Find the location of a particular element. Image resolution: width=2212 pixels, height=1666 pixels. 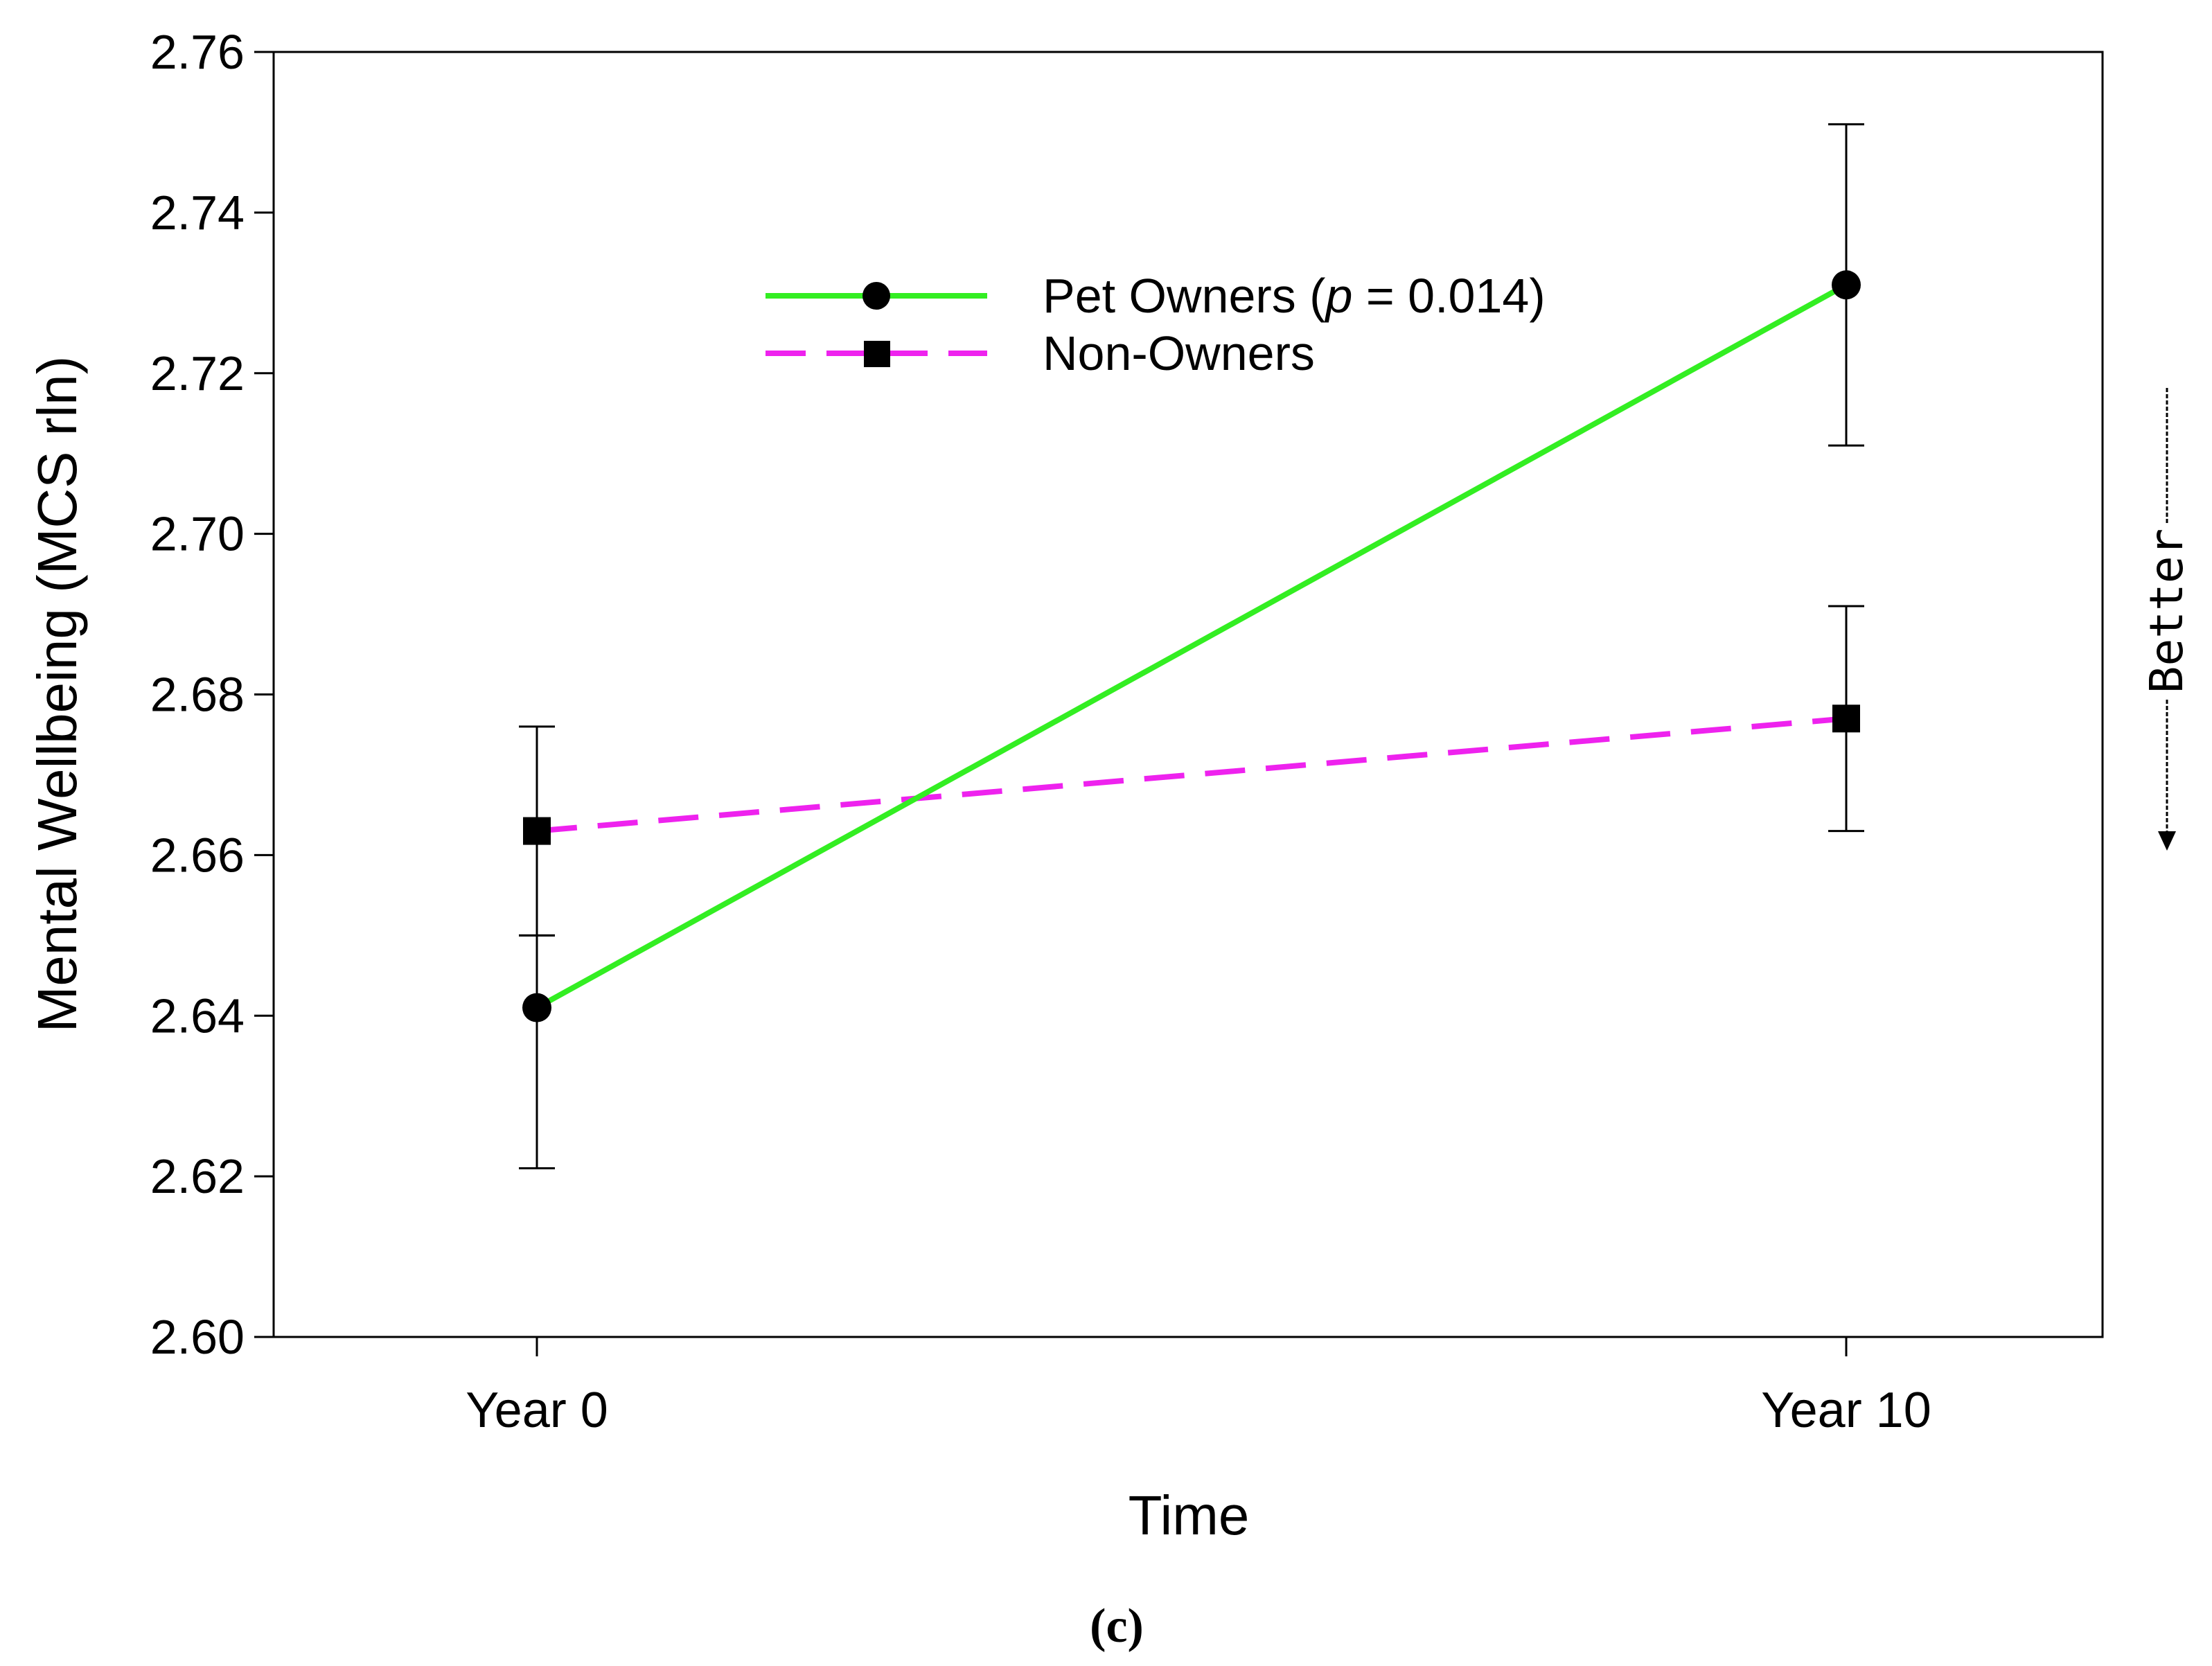

better-label-bg is located at coordinates (2167, 612).